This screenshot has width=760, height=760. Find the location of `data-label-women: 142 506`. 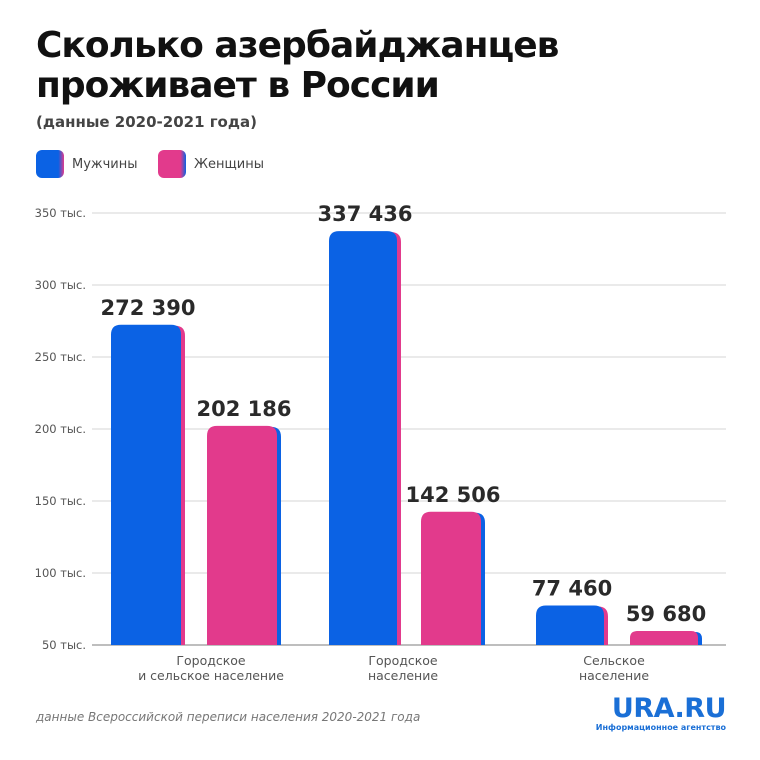

data-label-women: 142 506 is located at coordinates (453, 495).